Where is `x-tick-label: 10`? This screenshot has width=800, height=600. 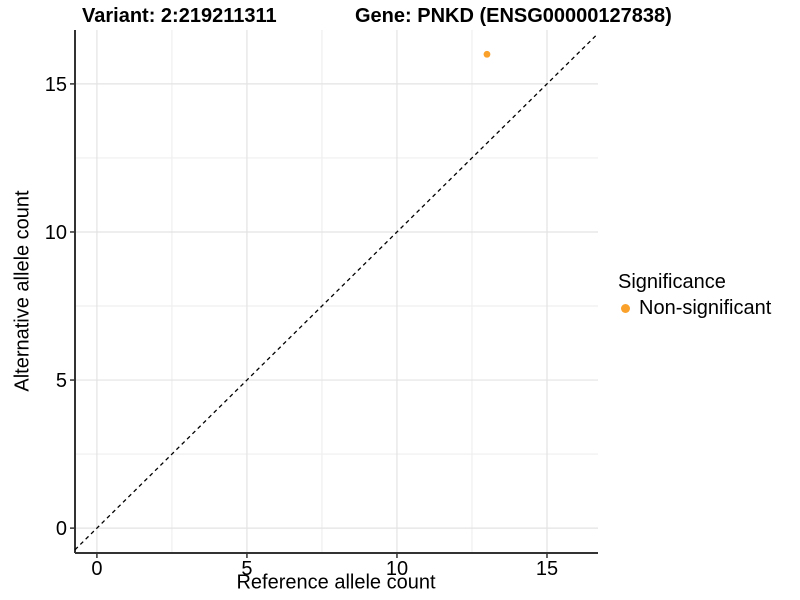 x-tick-label: 10 is located at coordinates (397, 569).